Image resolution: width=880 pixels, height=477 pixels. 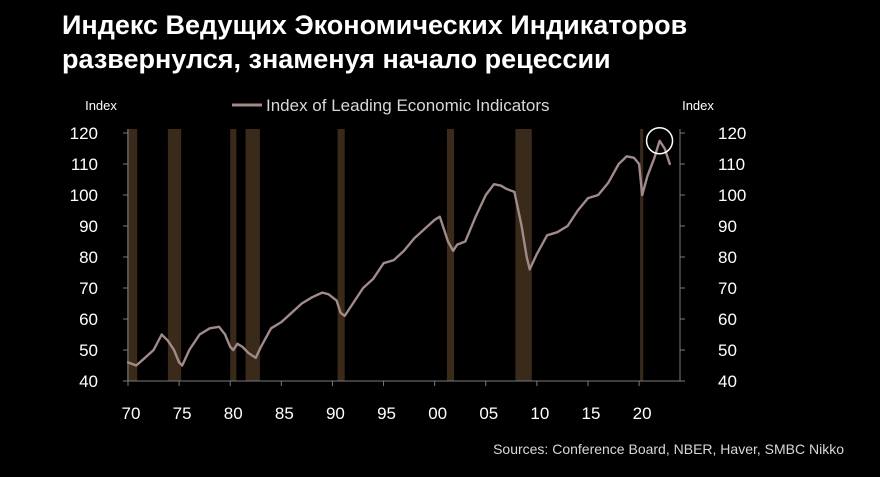 I want to click on y-tick-label-left: 50, so click(x=88, y=350).